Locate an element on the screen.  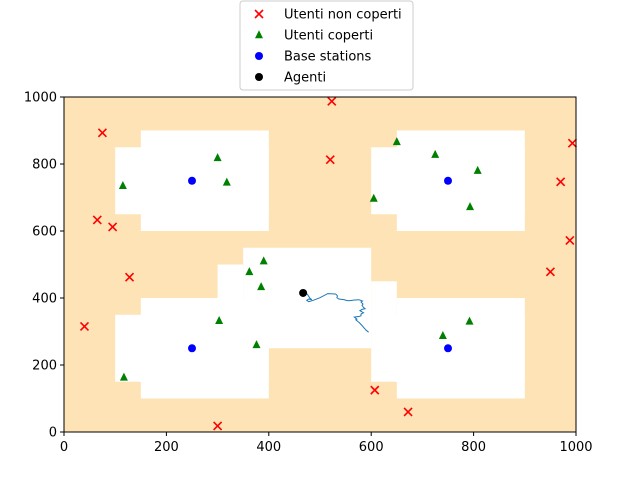
x-tick-label: 400 is located at coordinates (268, 447).